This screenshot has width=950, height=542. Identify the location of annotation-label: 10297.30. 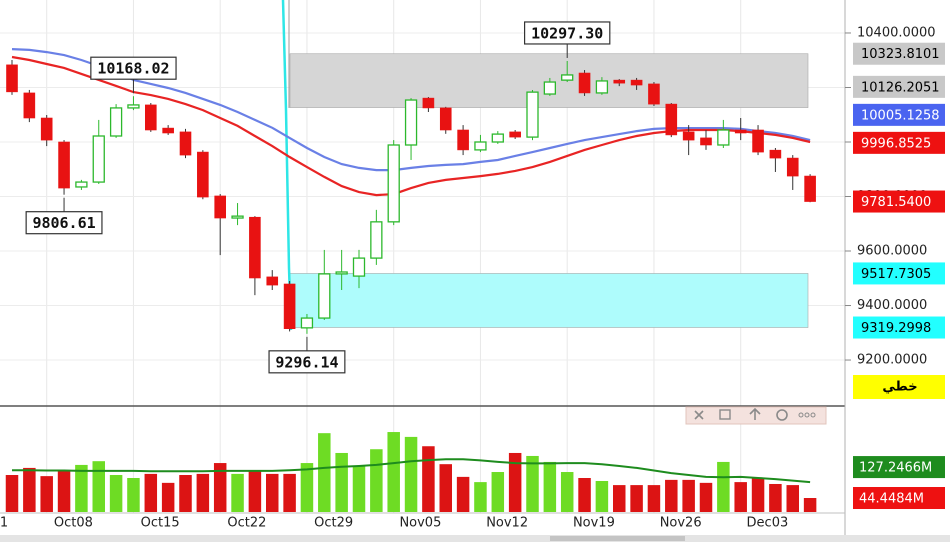
(567, 33).